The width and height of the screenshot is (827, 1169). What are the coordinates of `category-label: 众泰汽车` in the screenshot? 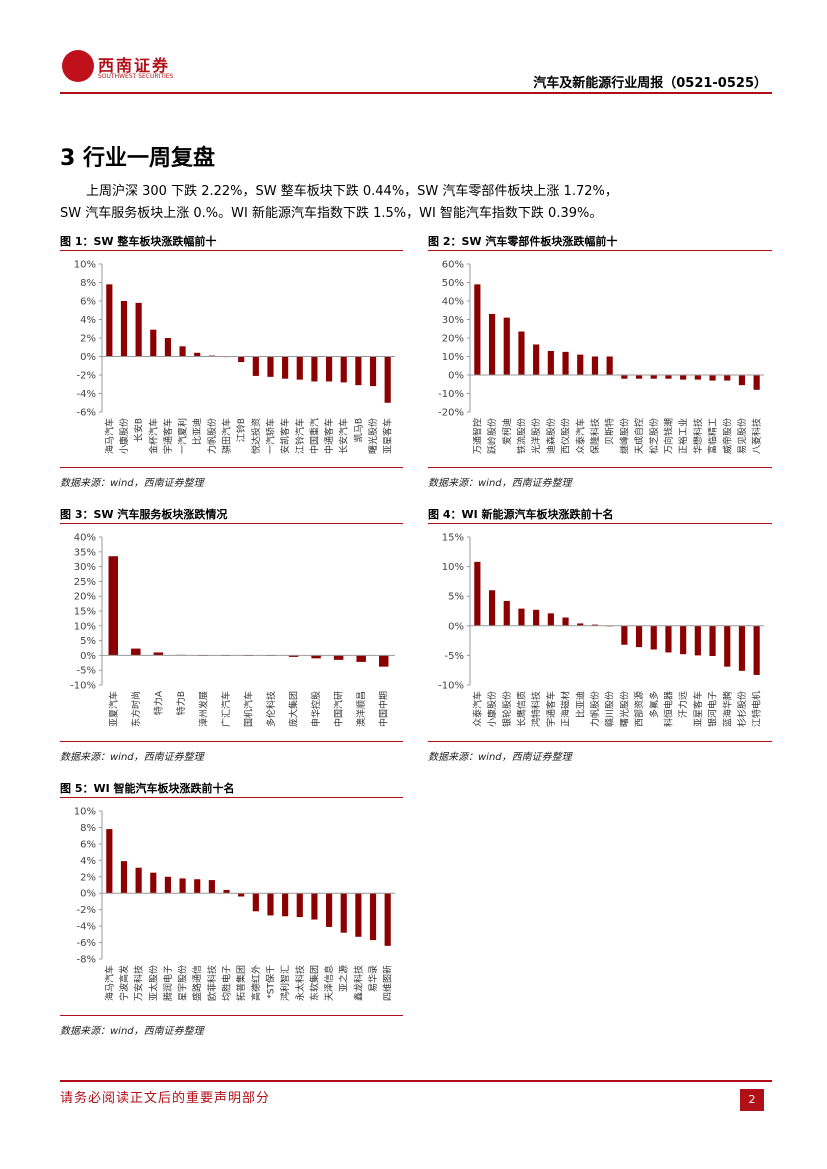 It's located at (580, 436).